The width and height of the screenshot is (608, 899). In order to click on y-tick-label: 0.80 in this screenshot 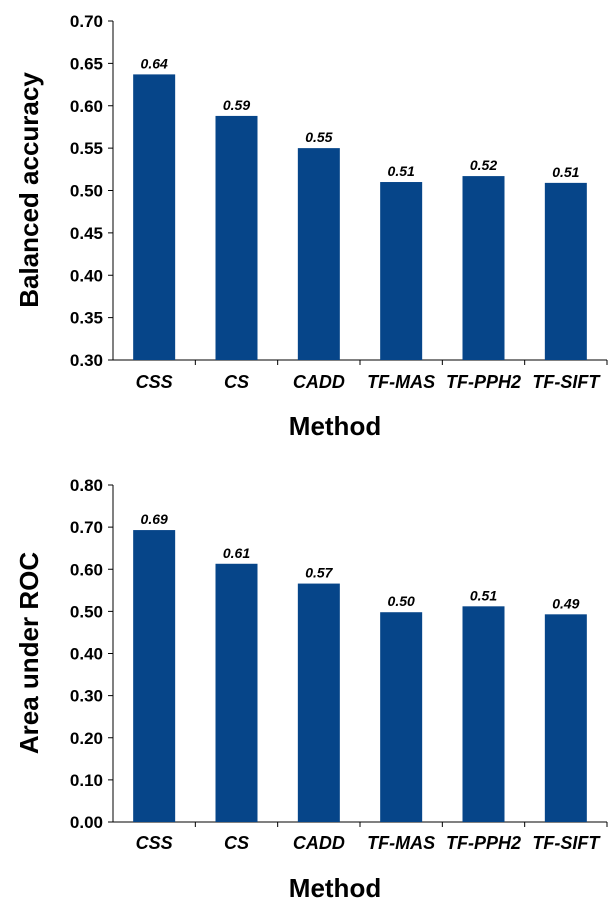, I will do `click(86, 485)`.